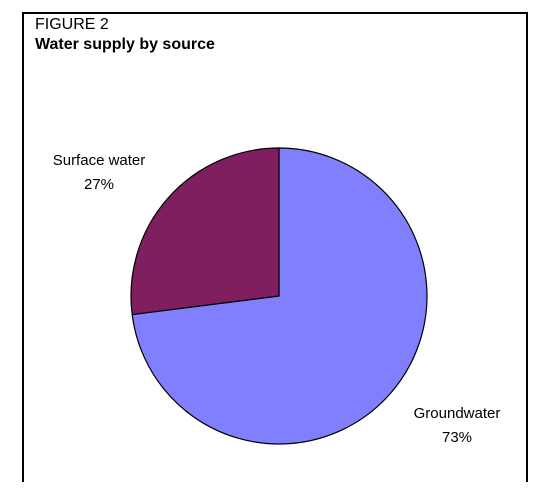 Image resolution: width=535 pixels, height=489 pixels. I want to click on figure-number: FIGURE 2, so click(72, 24).